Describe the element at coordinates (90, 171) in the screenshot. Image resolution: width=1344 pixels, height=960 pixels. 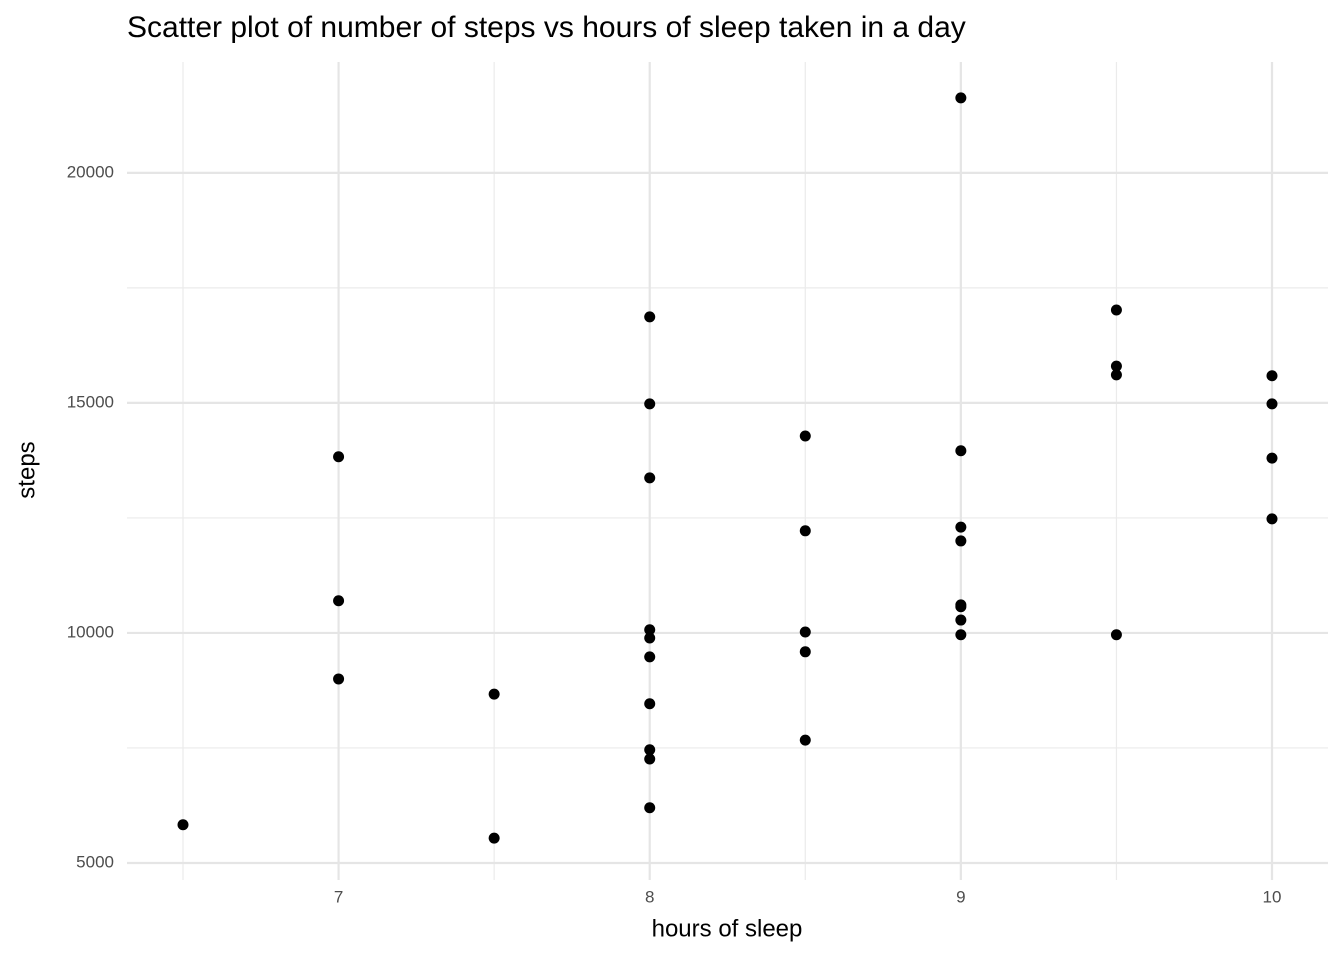
I see `y-tick-label: 20000` at that location.